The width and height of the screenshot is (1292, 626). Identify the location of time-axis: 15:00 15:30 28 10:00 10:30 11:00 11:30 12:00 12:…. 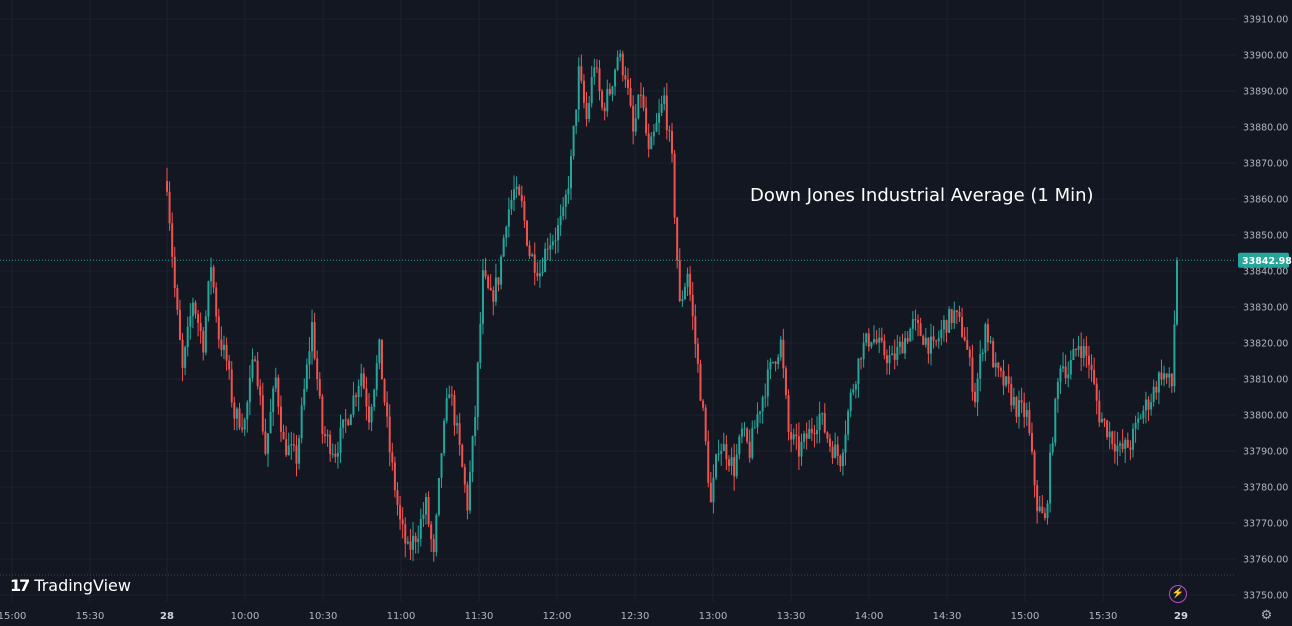
(594, 616).